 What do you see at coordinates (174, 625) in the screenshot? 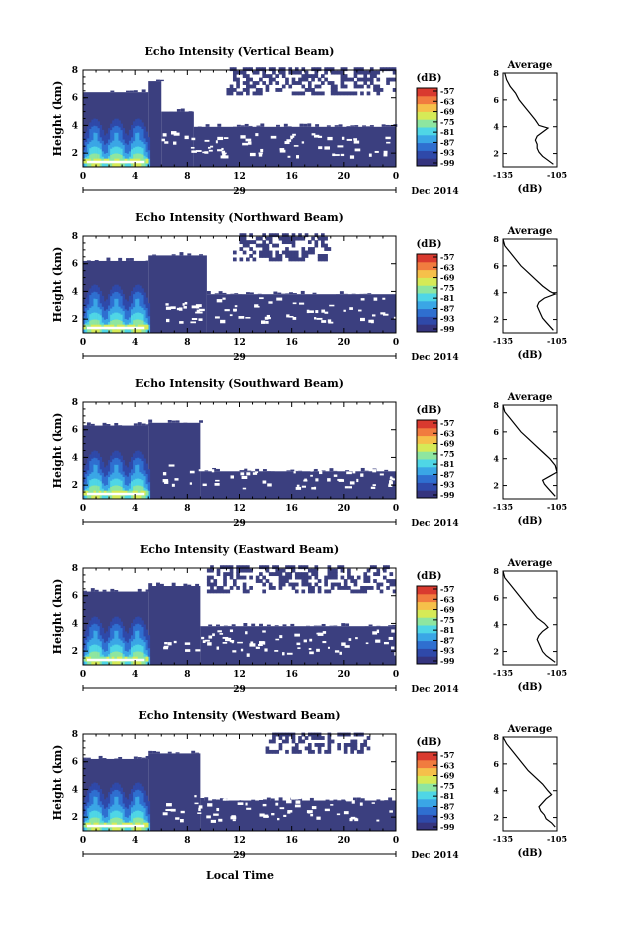
I see `echo-region` at bounding box center [174, 625].